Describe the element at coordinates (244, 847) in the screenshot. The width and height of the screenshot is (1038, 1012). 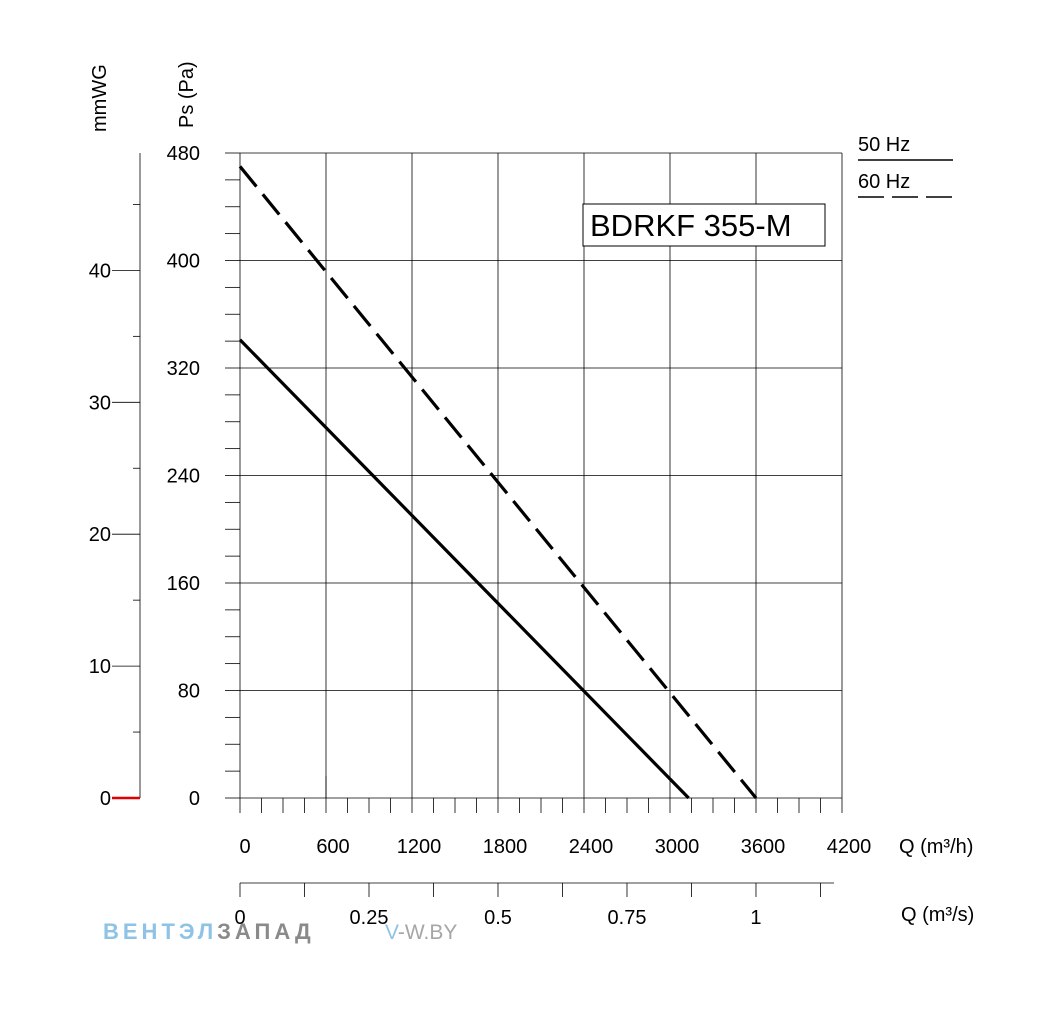
I see `x-tick-label: 0` at that location.